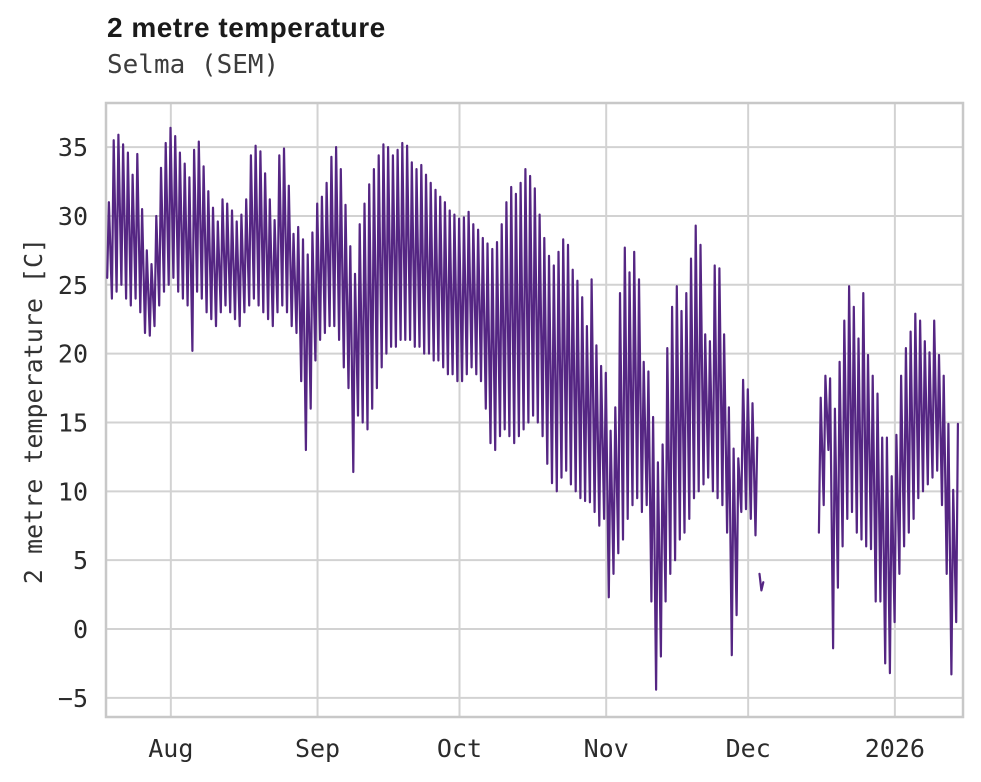 The image size is (981, 782). What do you see at coordinates (748, 748) in the screenshot?
I see `x-tick-label: Dec` at bounding box center [748, 748].